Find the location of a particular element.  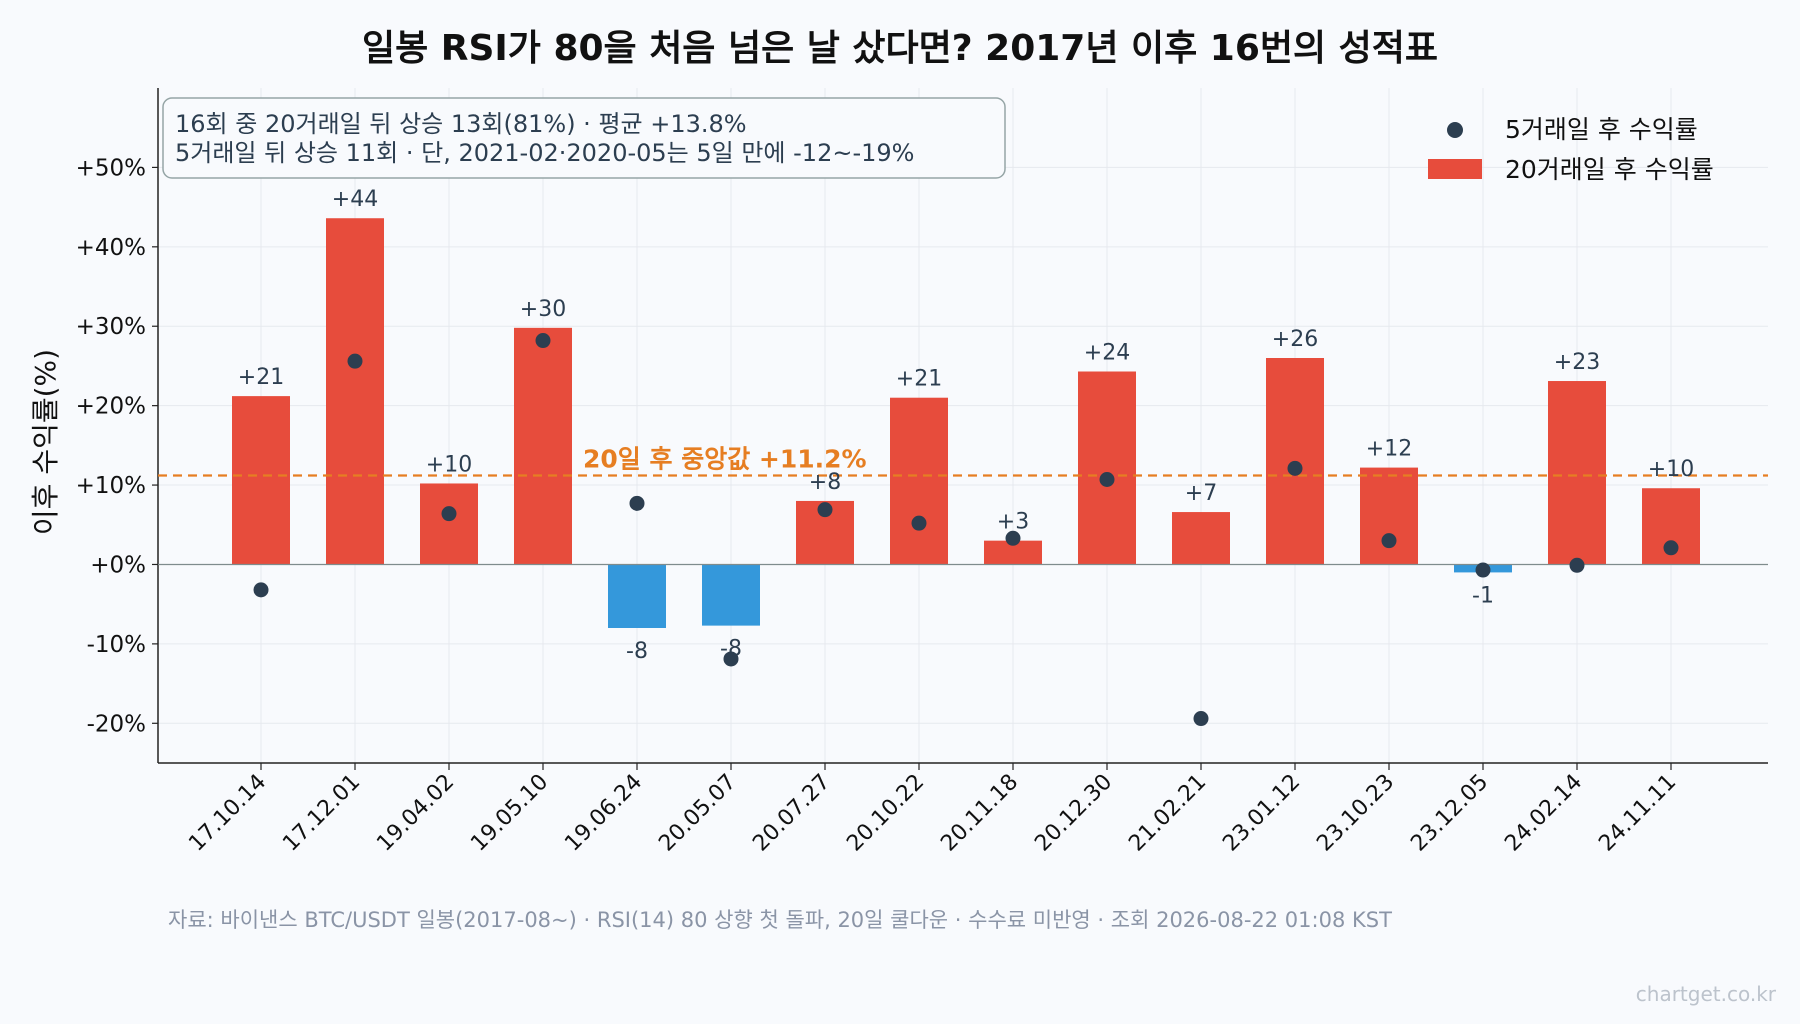

x-tick-label: 20.05.07 is located at coordinates (697, 813).